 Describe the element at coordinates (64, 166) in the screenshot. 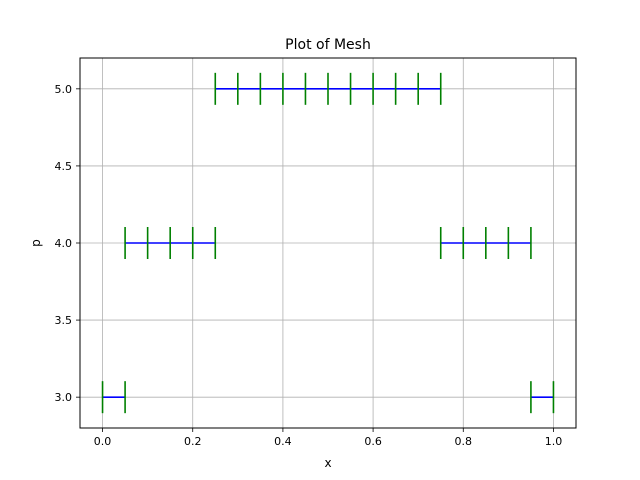

I see `y-tick-label: 4.5` at that location.